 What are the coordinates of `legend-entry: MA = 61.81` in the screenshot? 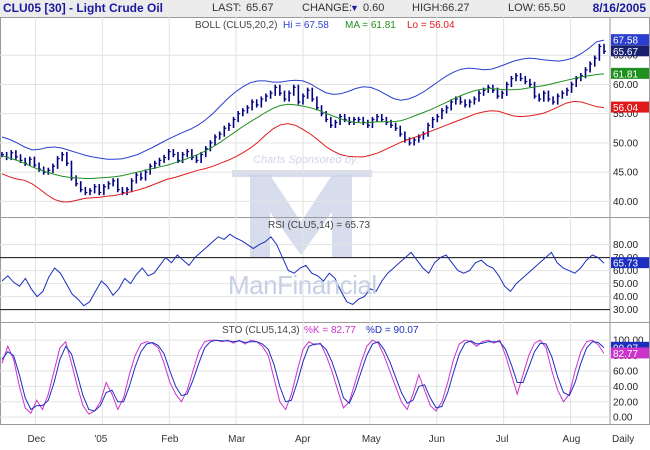 It's located at (370, 25).